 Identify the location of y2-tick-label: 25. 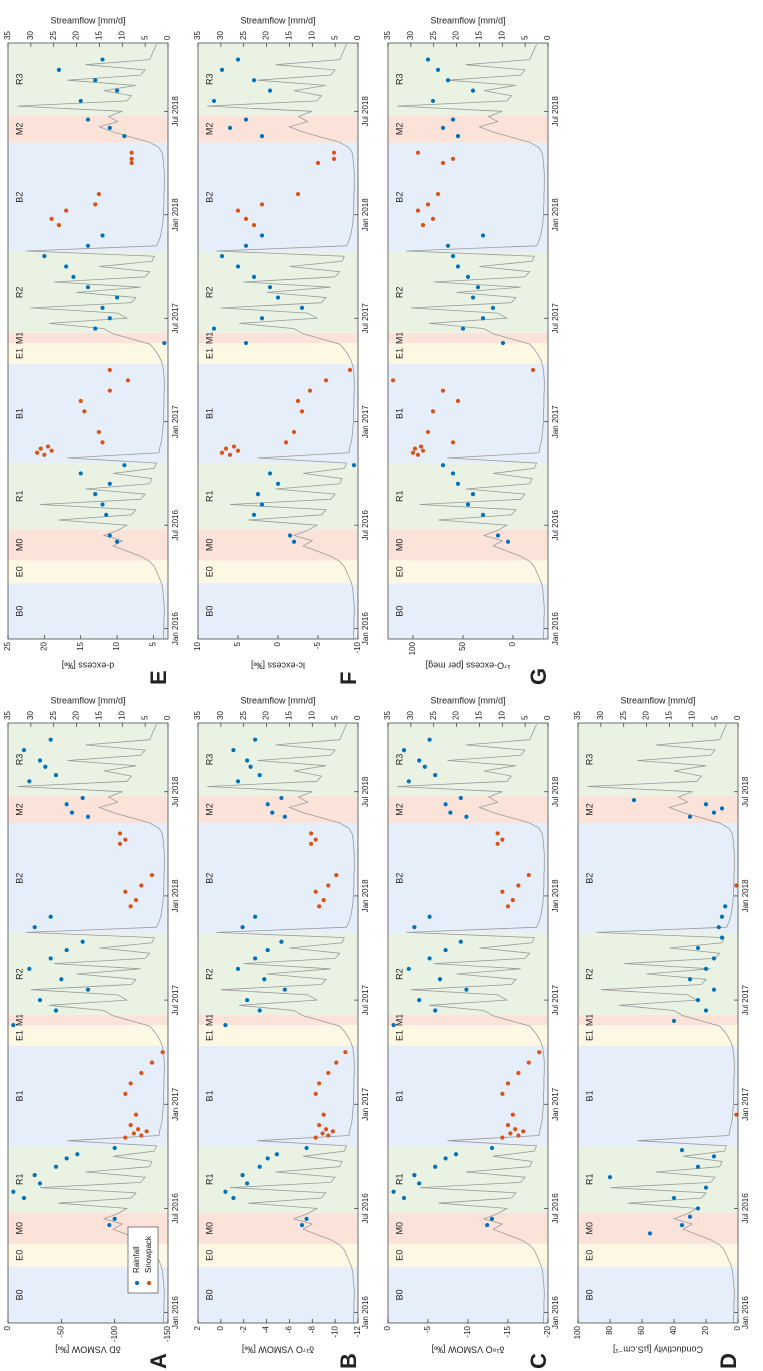
(433, 715).